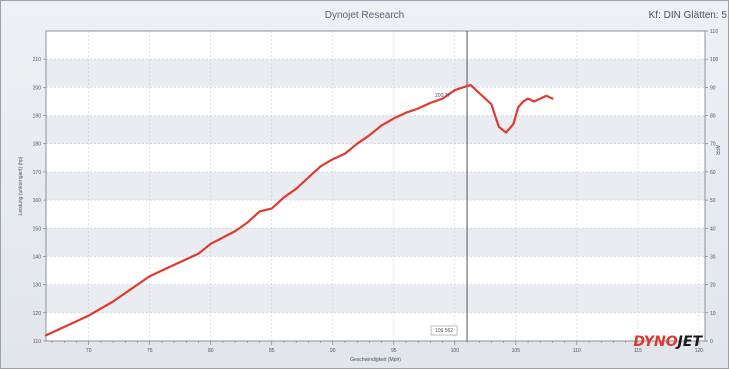 This screenshot has width=729, height=369. What do you see at coordinates (37, 229) in the screenshot?
I see `y-tick-label: 150` at bounding box center [37, 229].